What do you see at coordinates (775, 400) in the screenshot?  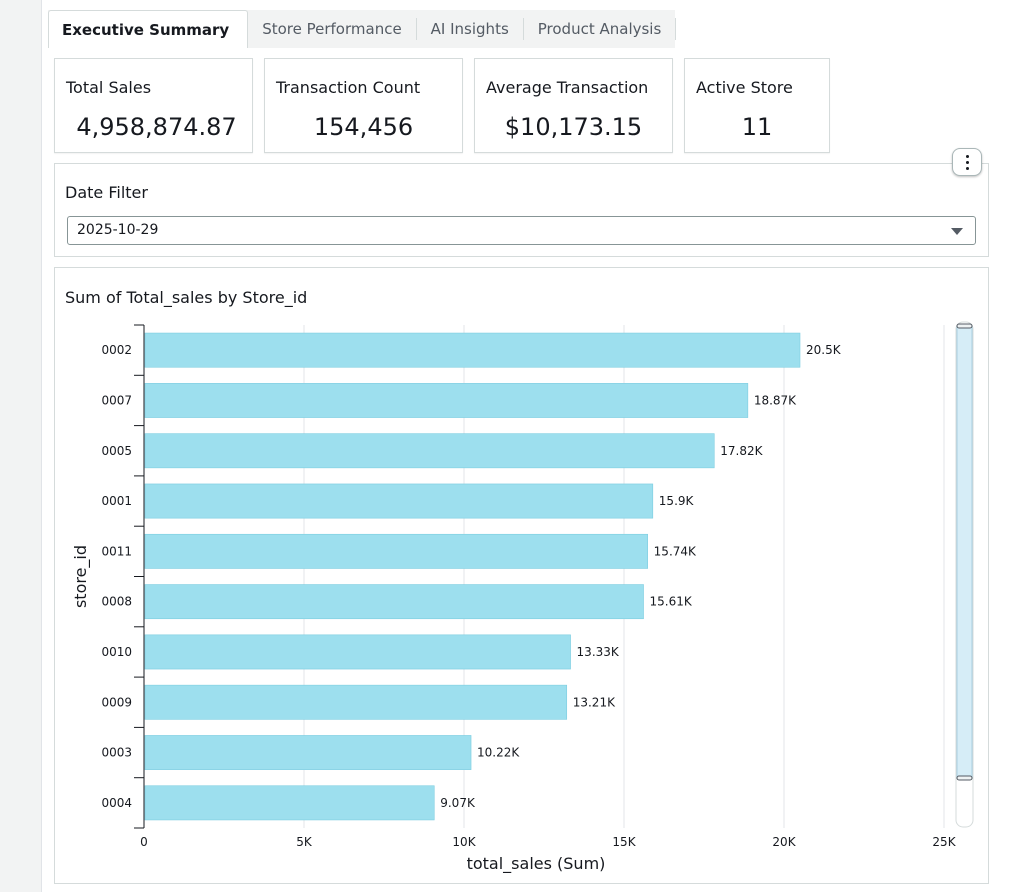 I see `data-label: 18.87K` at bounding box center [775, 400].